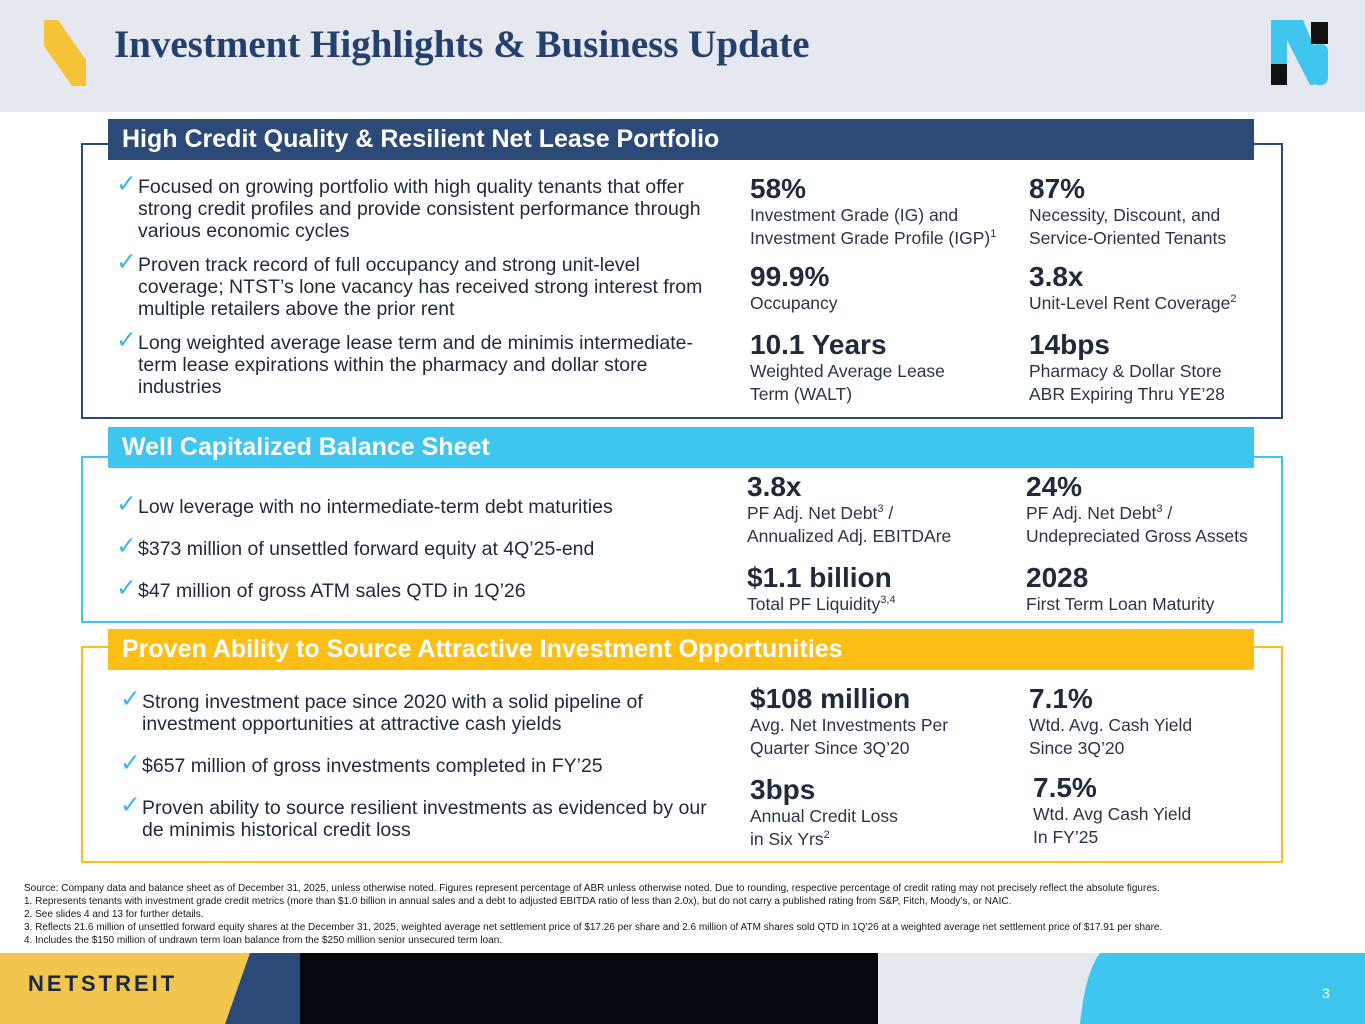 This screenshot has height=1024, width=1365. Describe the element at coordinates (1133, 287) in the screenshot. I see `stat-rent-coverage: 3.8x Unit-Level Rent Coverage2` at that location.